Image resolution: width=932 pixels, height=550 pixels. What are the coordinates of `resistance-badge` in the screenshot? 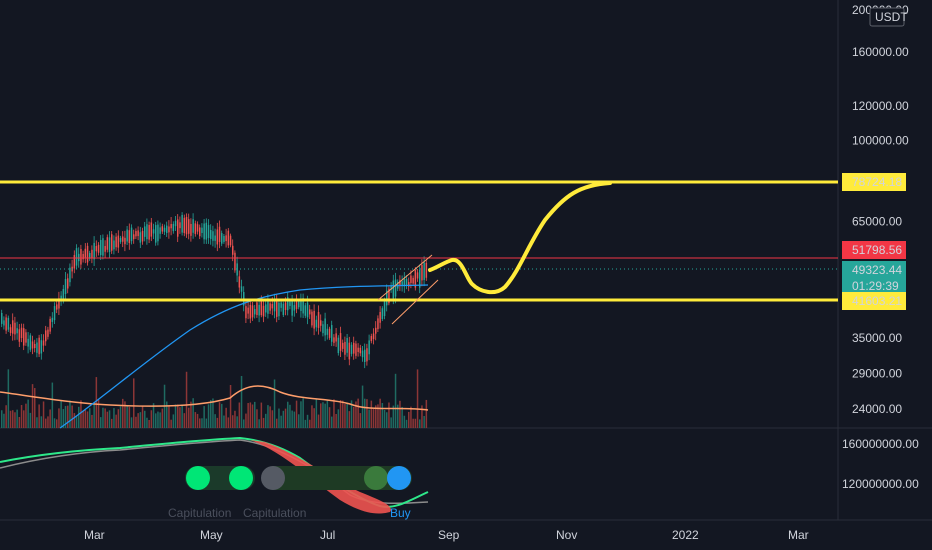 It's located at (874, 250).